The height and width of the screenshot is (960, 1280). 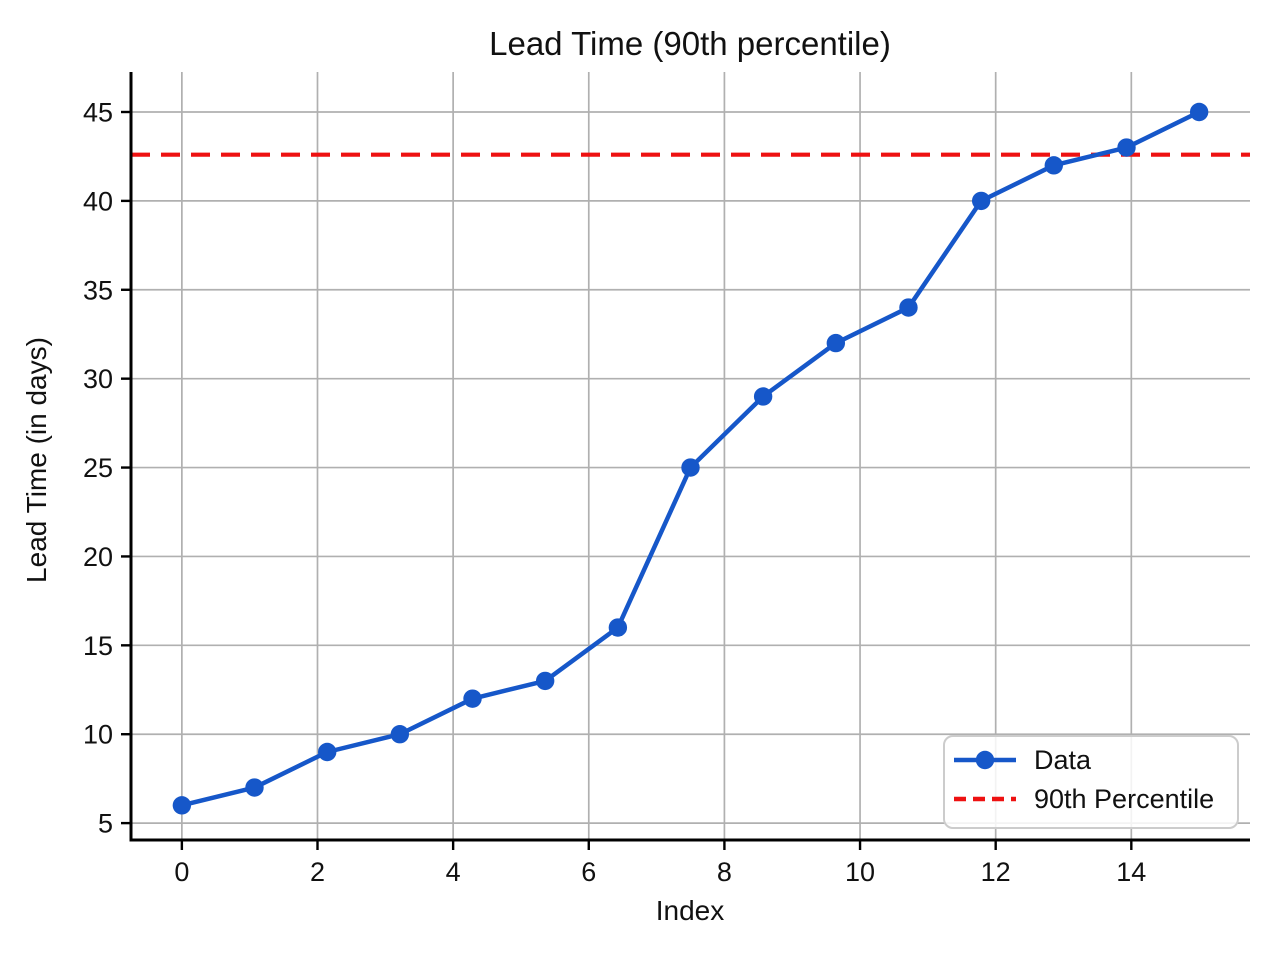 I want to click on legend-box, so click(x=1091, y=782).